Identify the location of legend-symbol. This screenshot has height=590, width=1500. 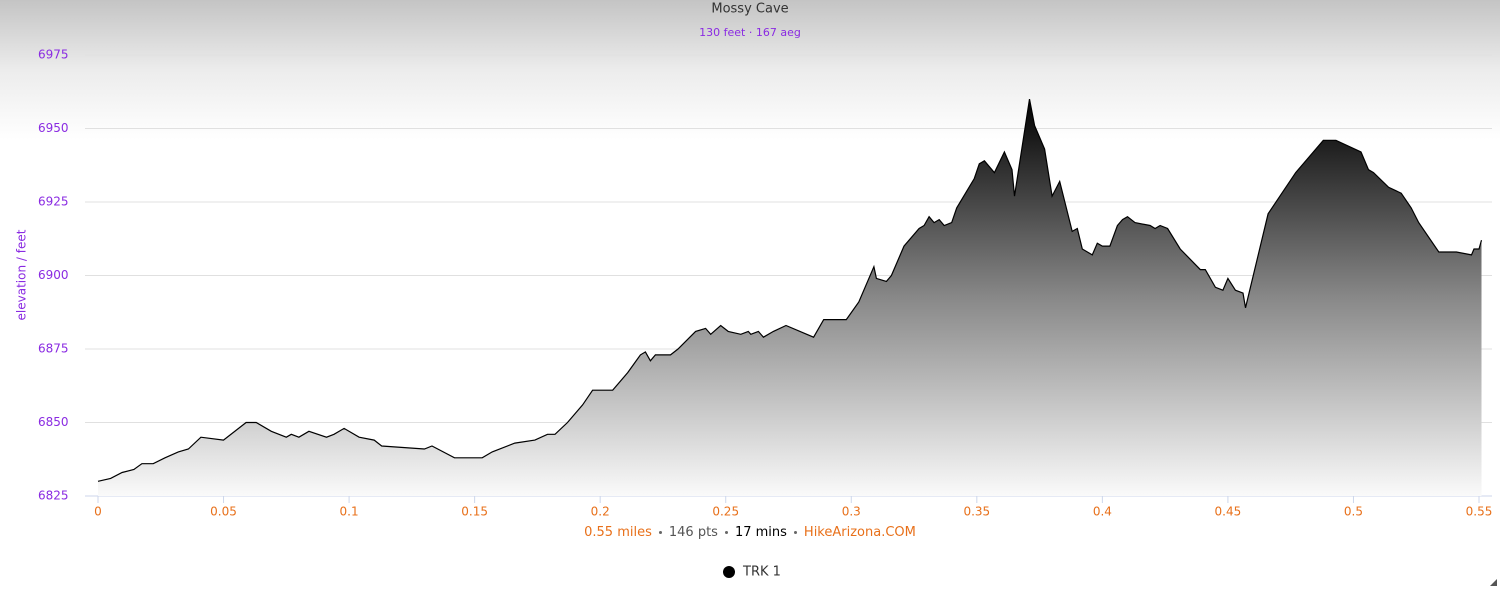
(729, 572).